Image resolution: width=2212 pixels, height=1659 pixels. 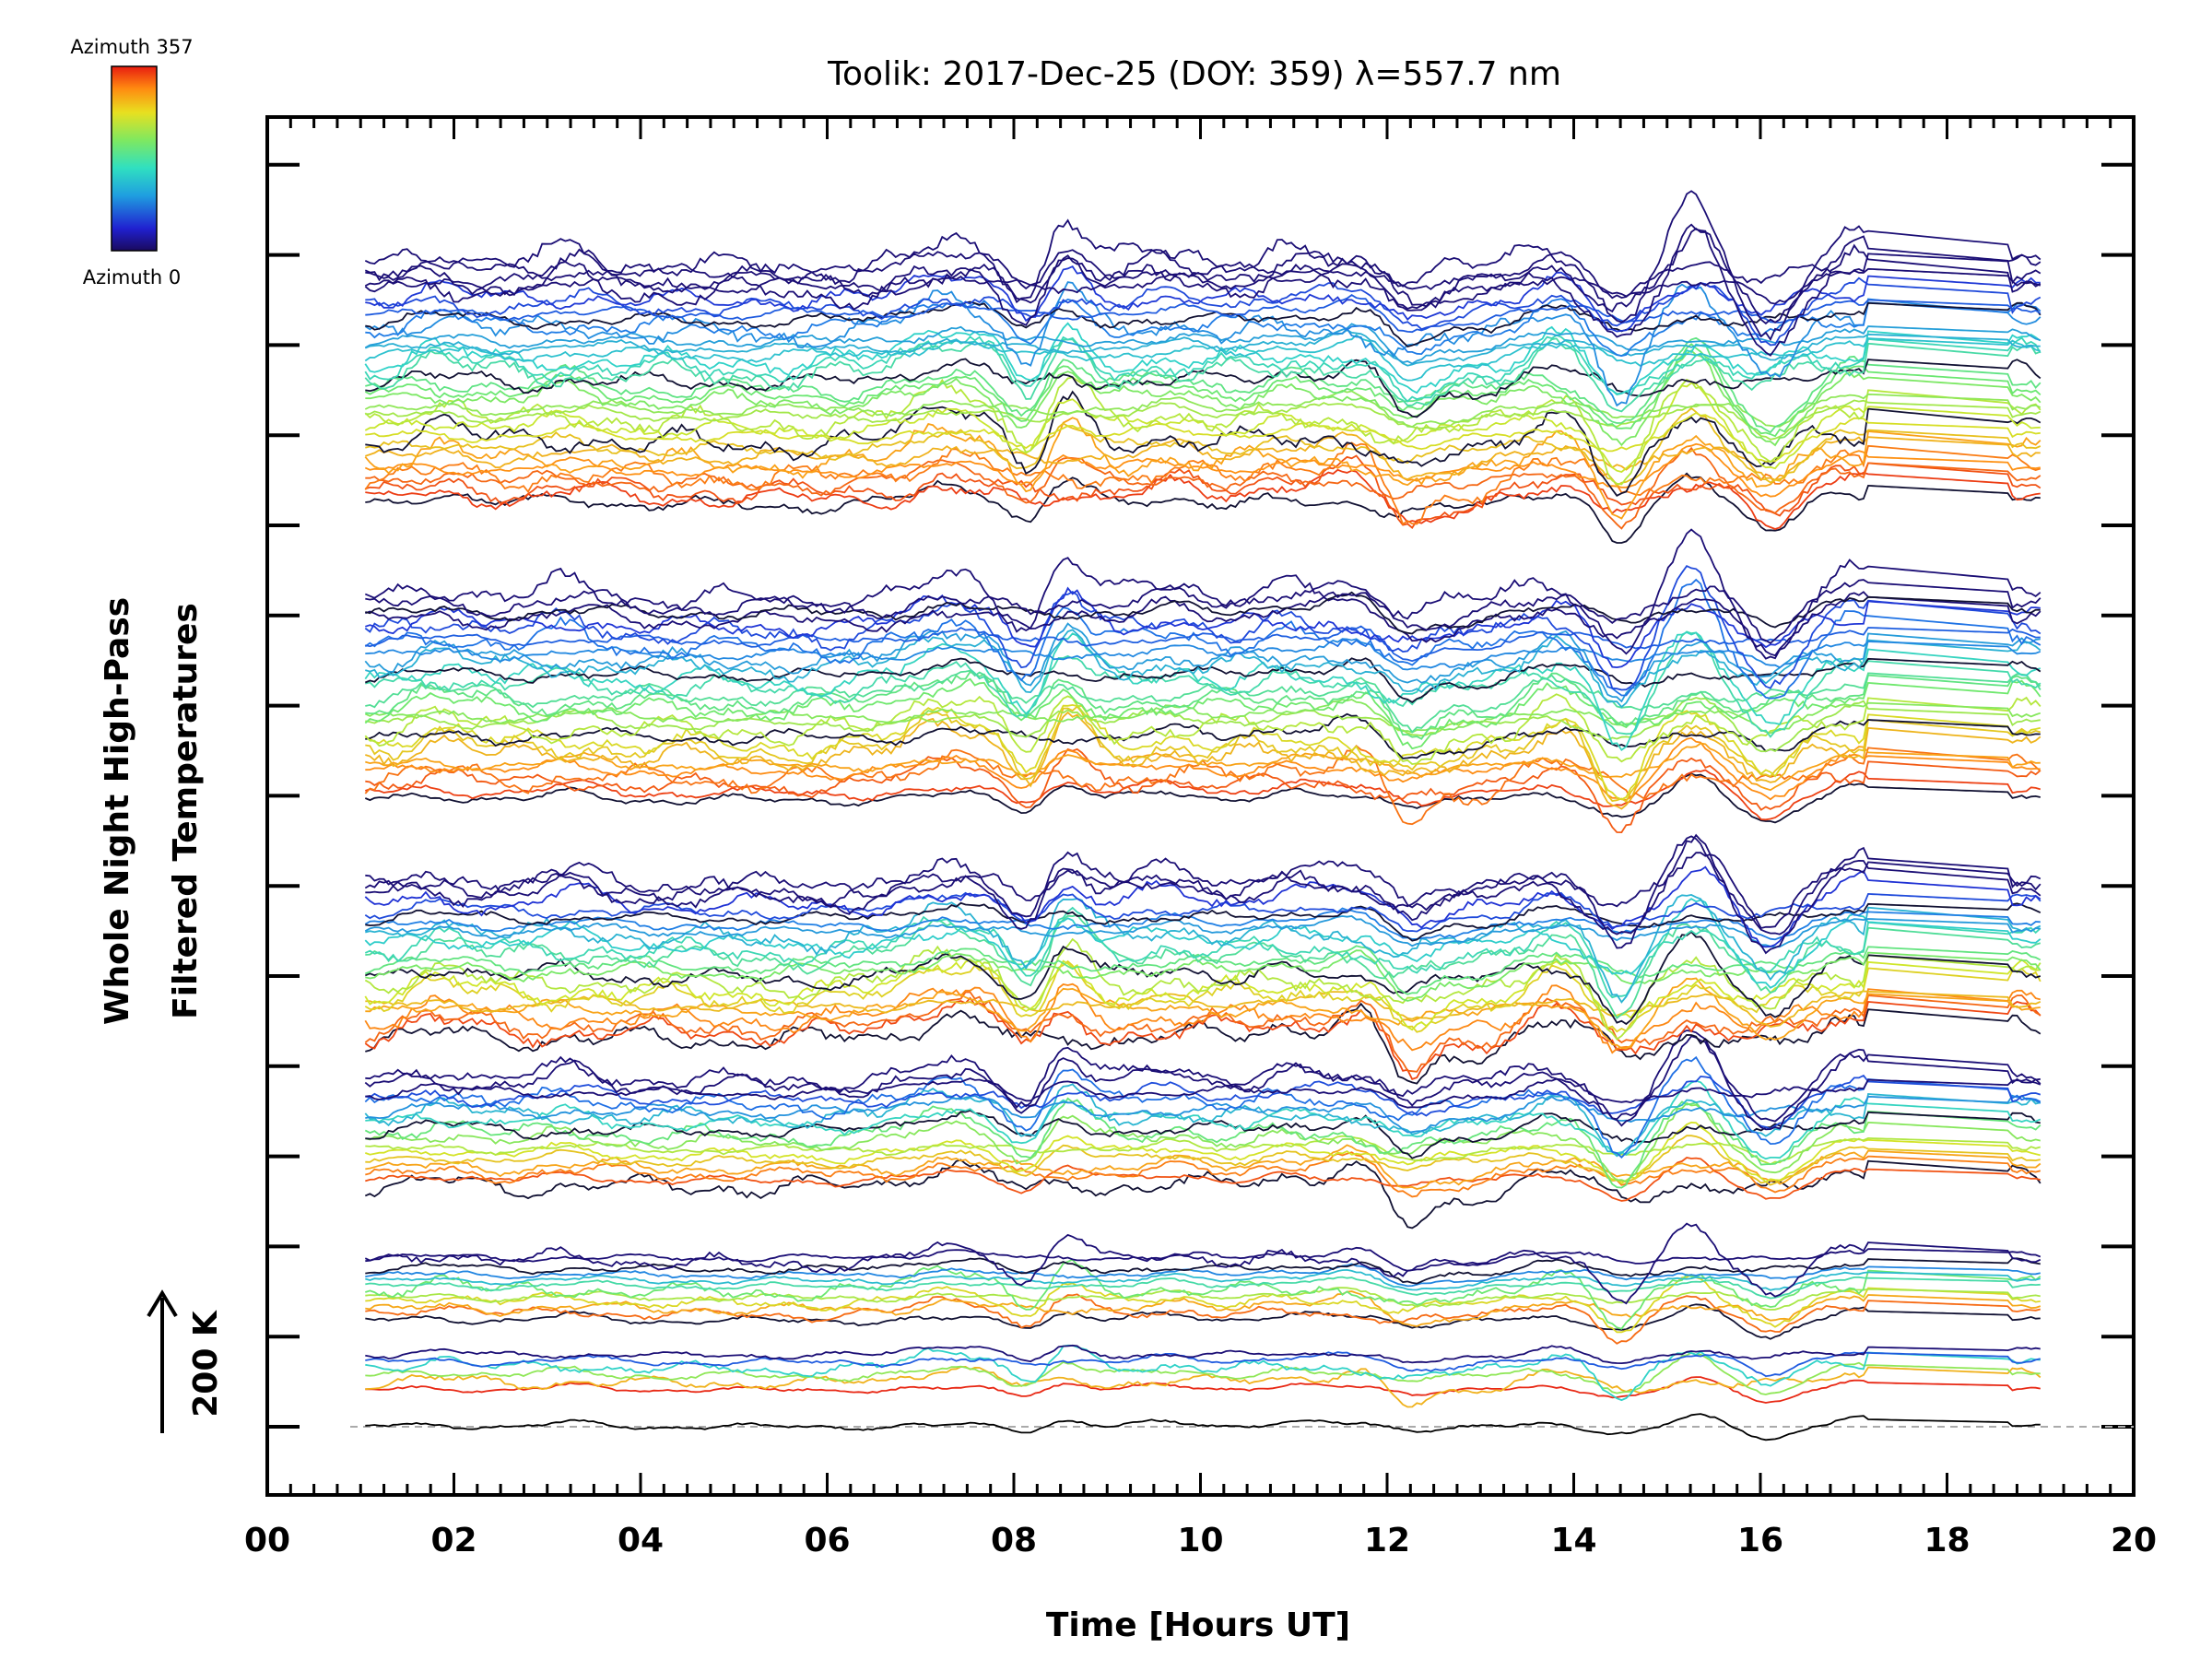 What do you see at coordinates (641, 1540) in the screenshot?
I see `x-tick-label: 04` at bounding box center [641, 1540].